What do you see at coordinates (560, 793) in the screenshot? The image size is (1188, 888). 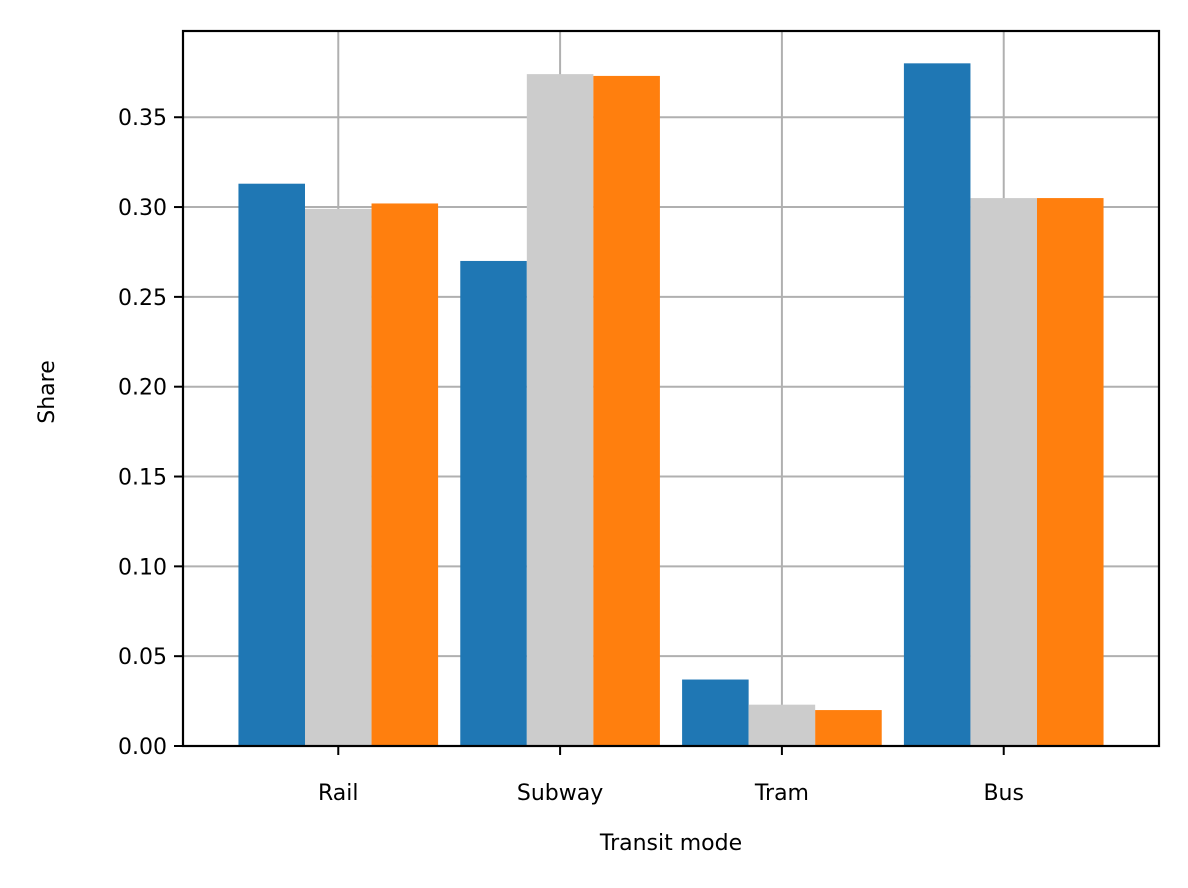 I see `x-tick-label: Subway` at bounding box center [560, 793].